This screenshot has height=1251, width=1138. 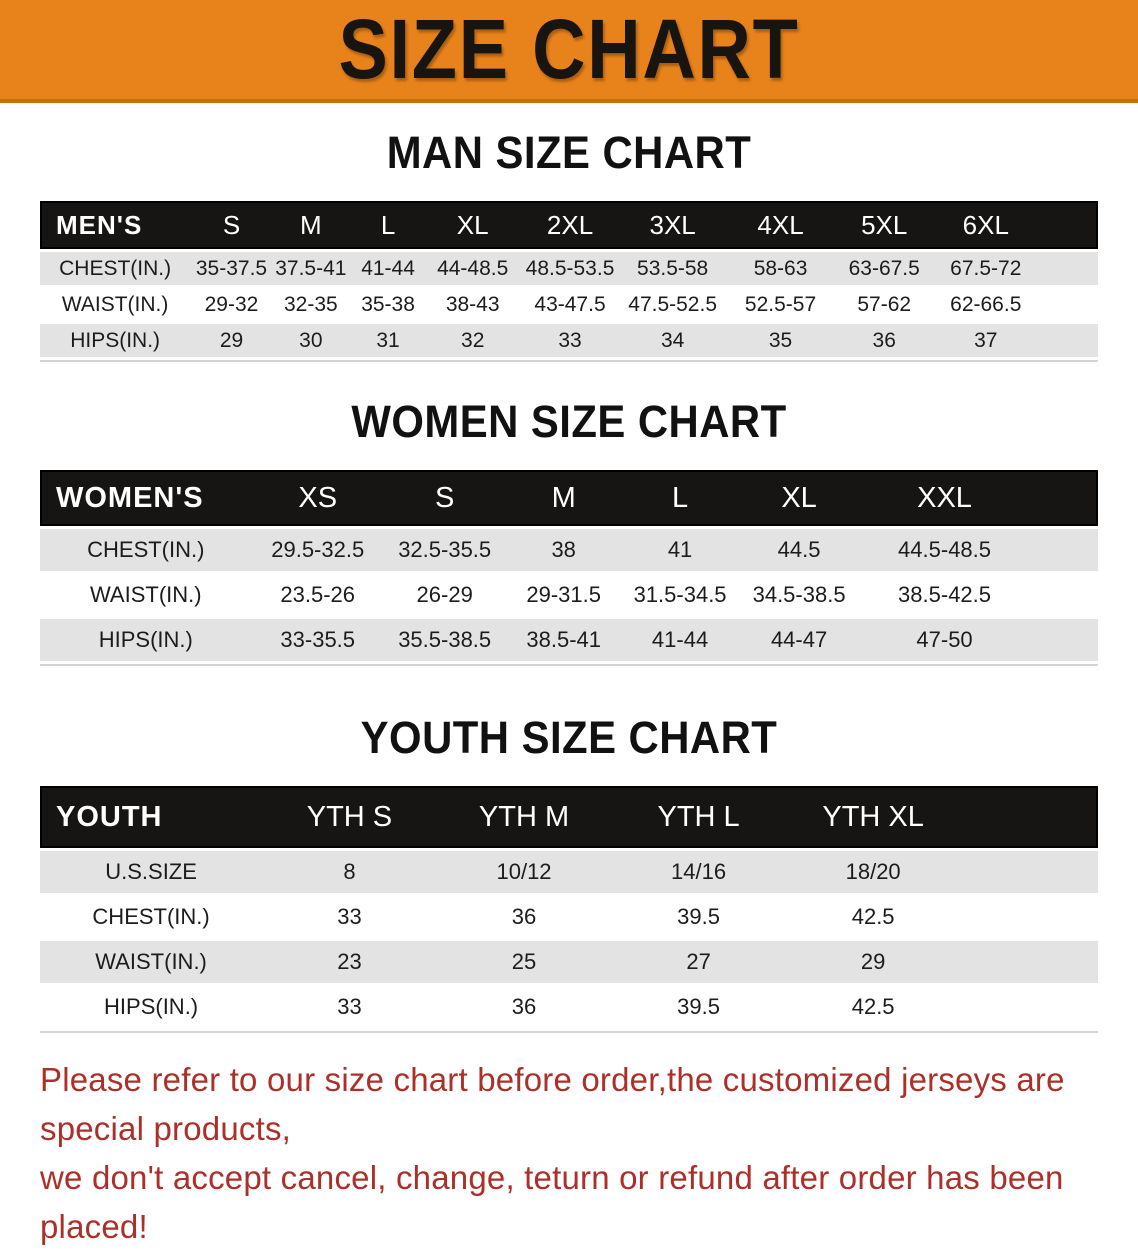 I want to click on size-cell: 58-63, so click(x=780, y=268).